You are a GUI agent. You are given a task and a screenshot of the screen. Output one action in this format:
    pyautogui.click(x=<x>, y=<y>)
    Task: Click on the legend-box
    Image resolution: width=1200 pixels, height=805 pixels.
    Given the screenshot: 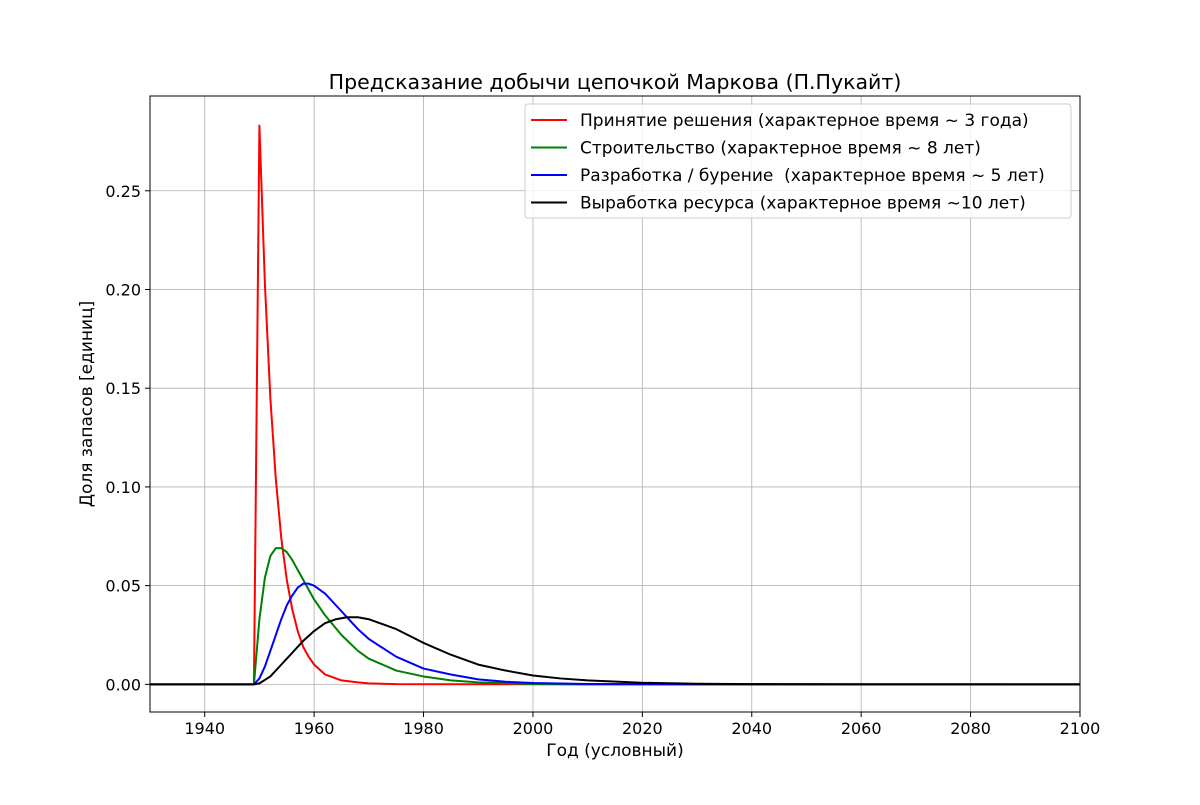 What is the action you would take?
    pyautogui.click(x=798, y=161)
    